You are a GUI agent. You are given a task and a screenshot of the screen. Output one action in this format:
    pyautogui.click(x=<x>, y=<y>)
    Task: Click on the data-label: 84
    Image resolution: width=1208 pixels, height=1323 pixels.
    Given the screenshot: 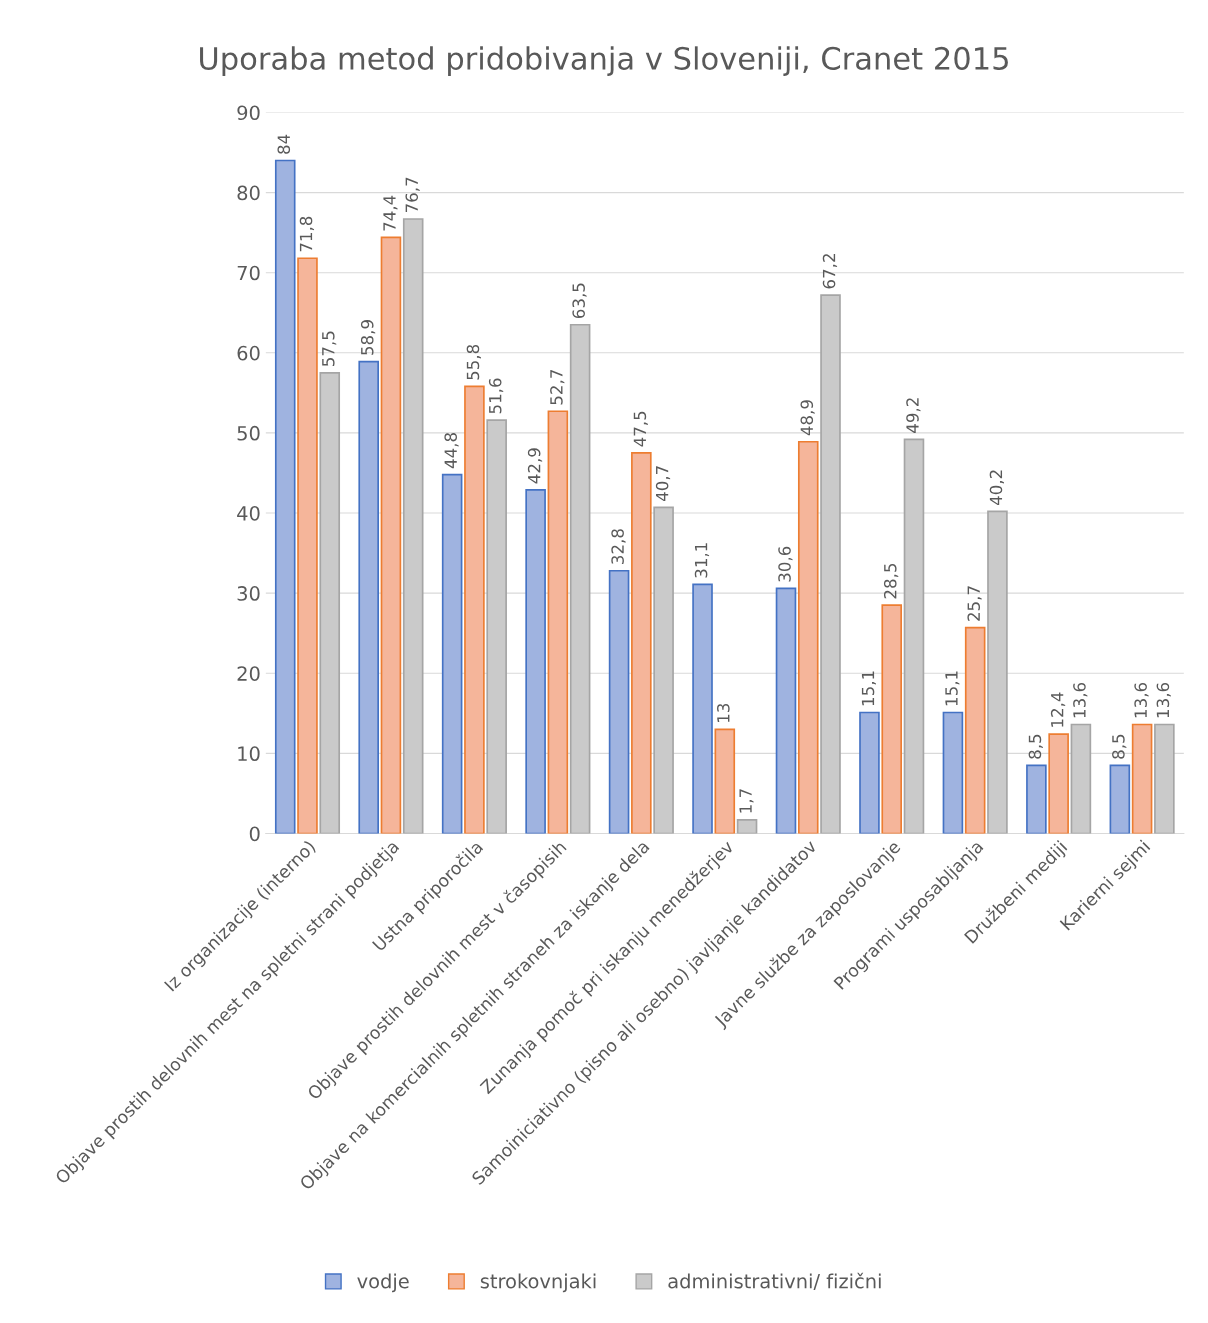 What is the action you would take?
    pyautogui.click(x=284, y=144)
    